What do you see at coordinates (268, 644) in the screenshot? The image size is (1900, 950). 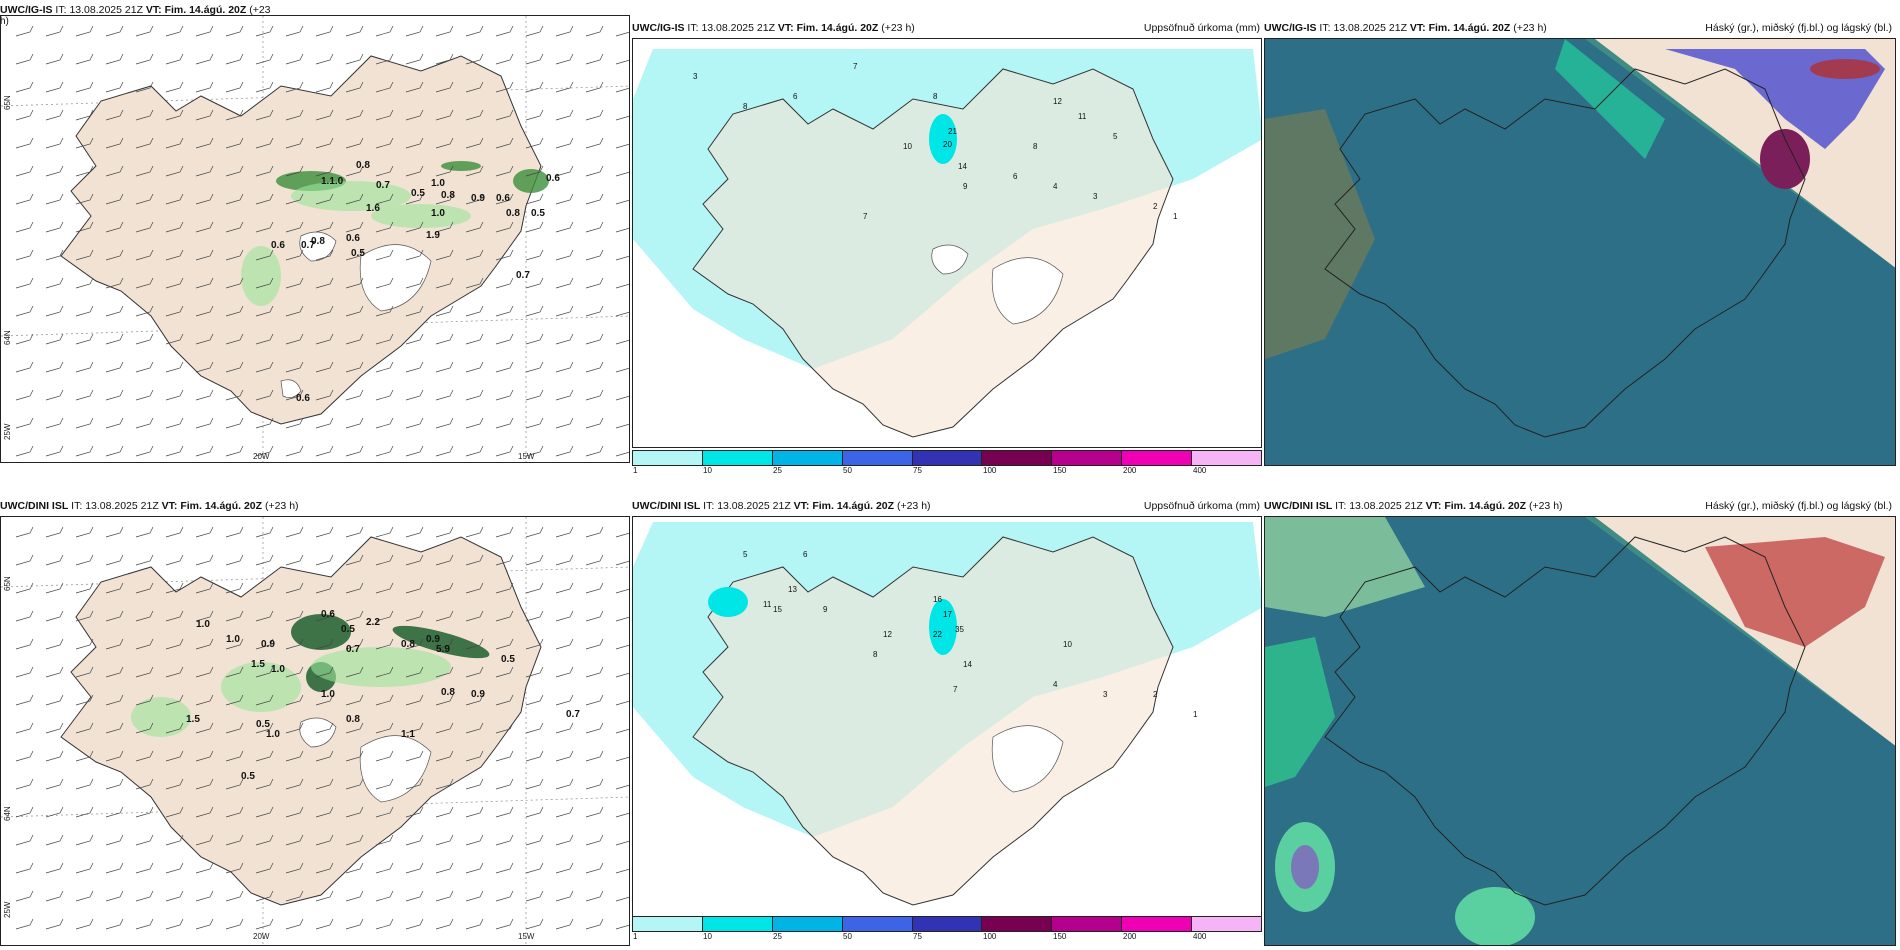 I see `map-value-label: 0.9` at bounding box center [268, 644].